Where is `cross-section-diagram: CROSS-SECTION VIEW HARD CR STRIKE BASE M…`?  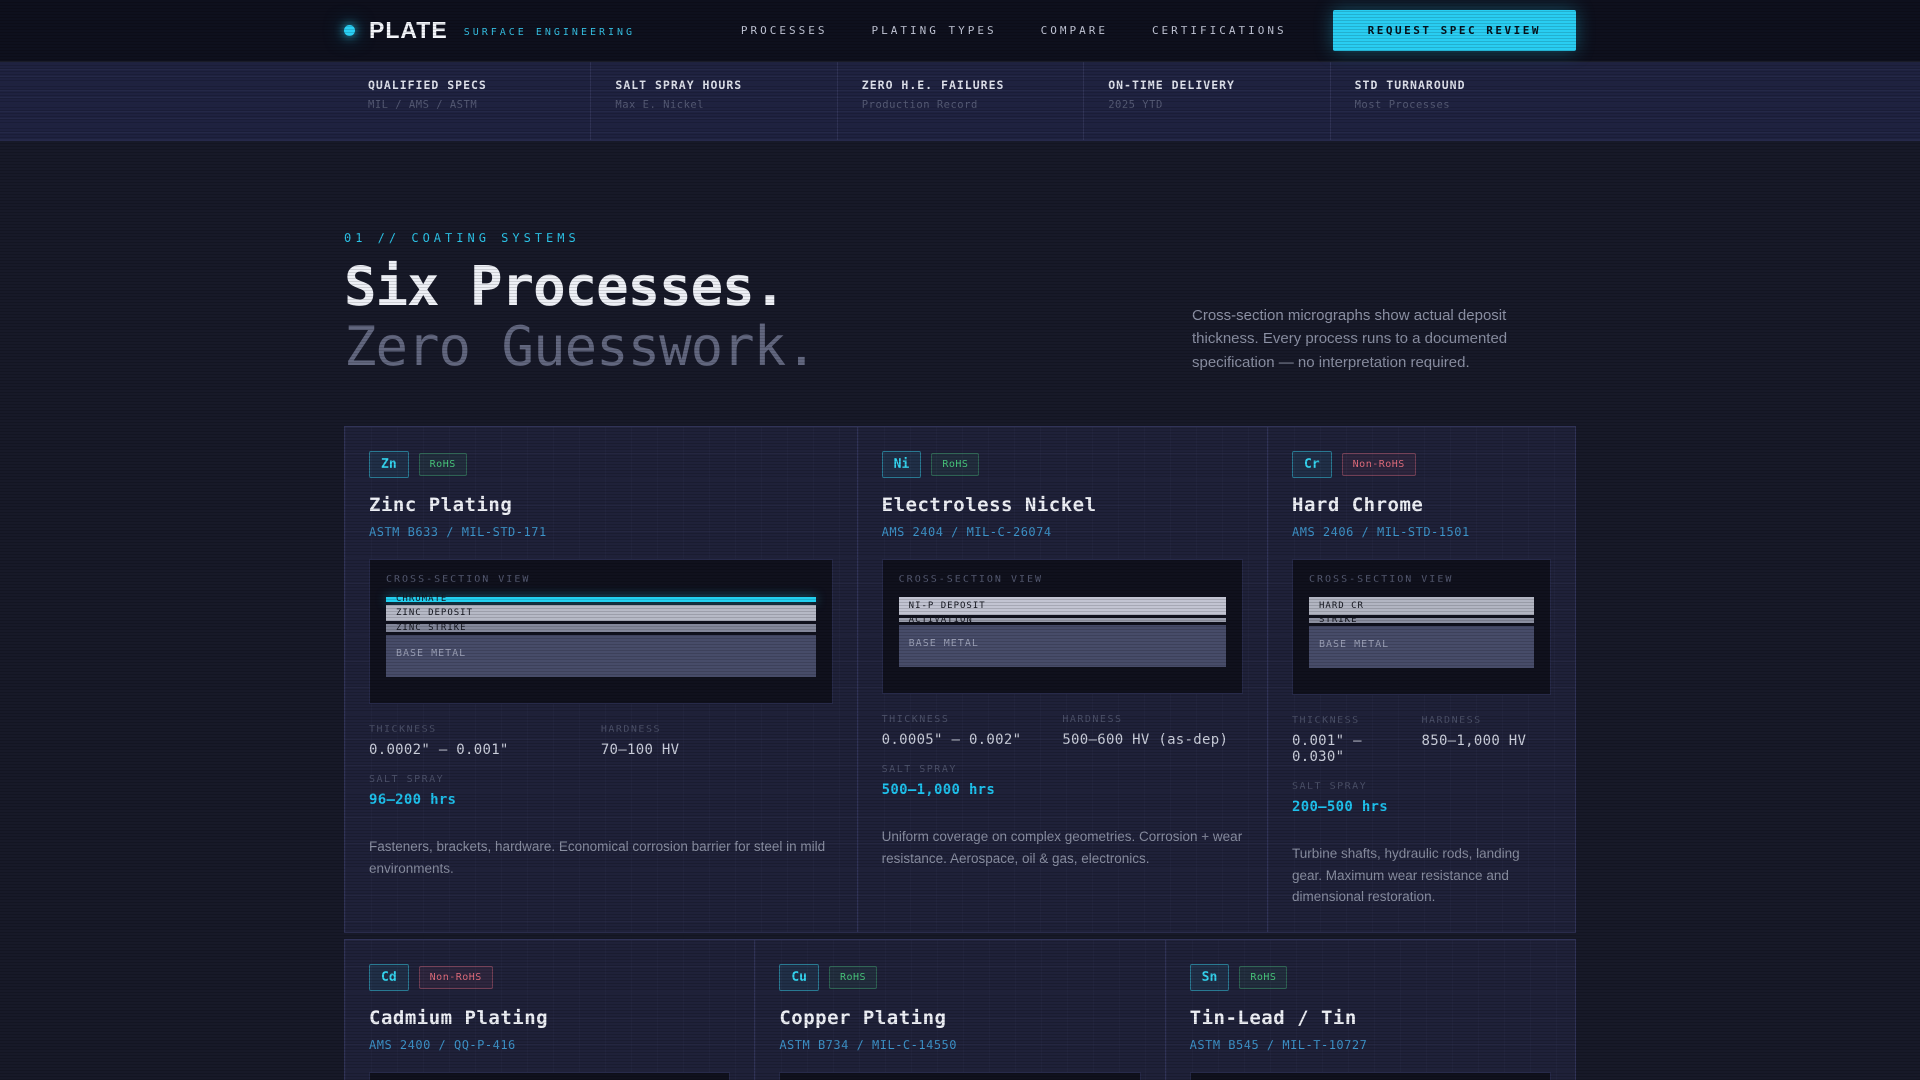
cross-section-diagram: CROSS-SECTION VIEW HARD CR STRIKE BASE M… is located at coordinates (1421, 626).